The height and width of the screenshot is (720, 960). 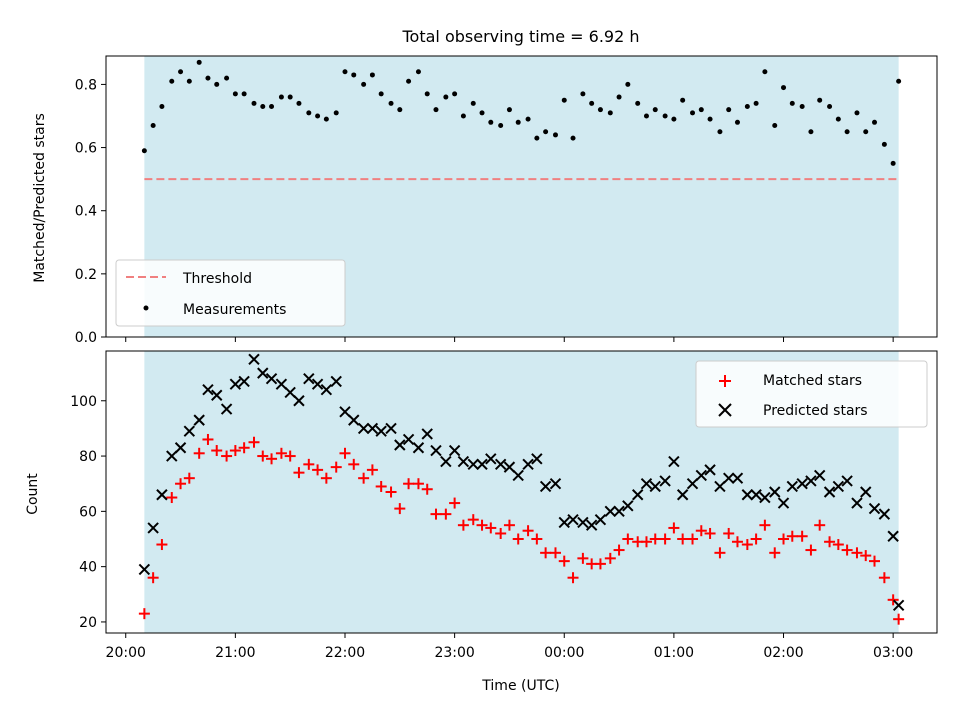 What do you see at coordinates (811, 394) in the screenshot?
I see `count-legend-box` at bounding box center [811, 394].